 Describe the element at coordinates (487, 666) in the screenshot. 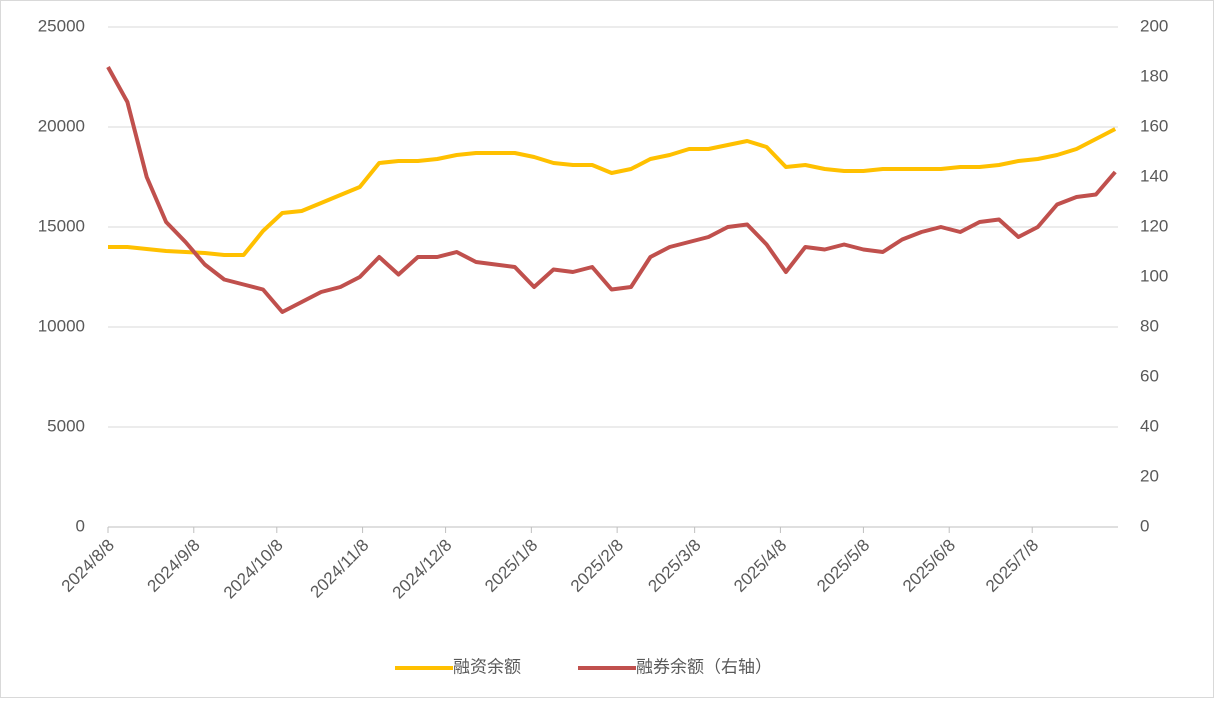

I see `legend-label: 融资余额` at that location.